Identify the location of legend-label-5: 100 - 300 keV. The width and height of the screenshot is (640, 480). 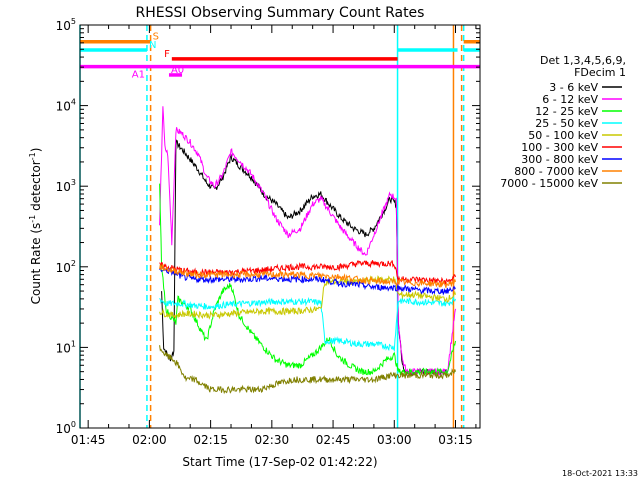
(559, 147).